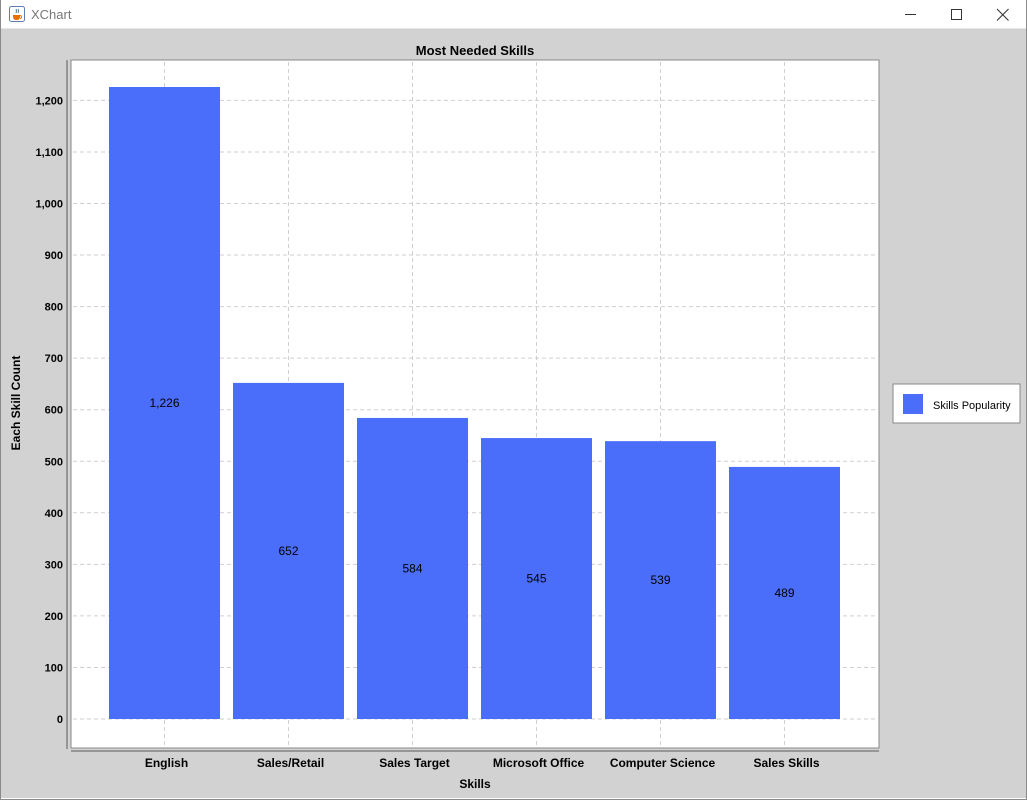  I want to click on minimize-icon, so click(910, 14).